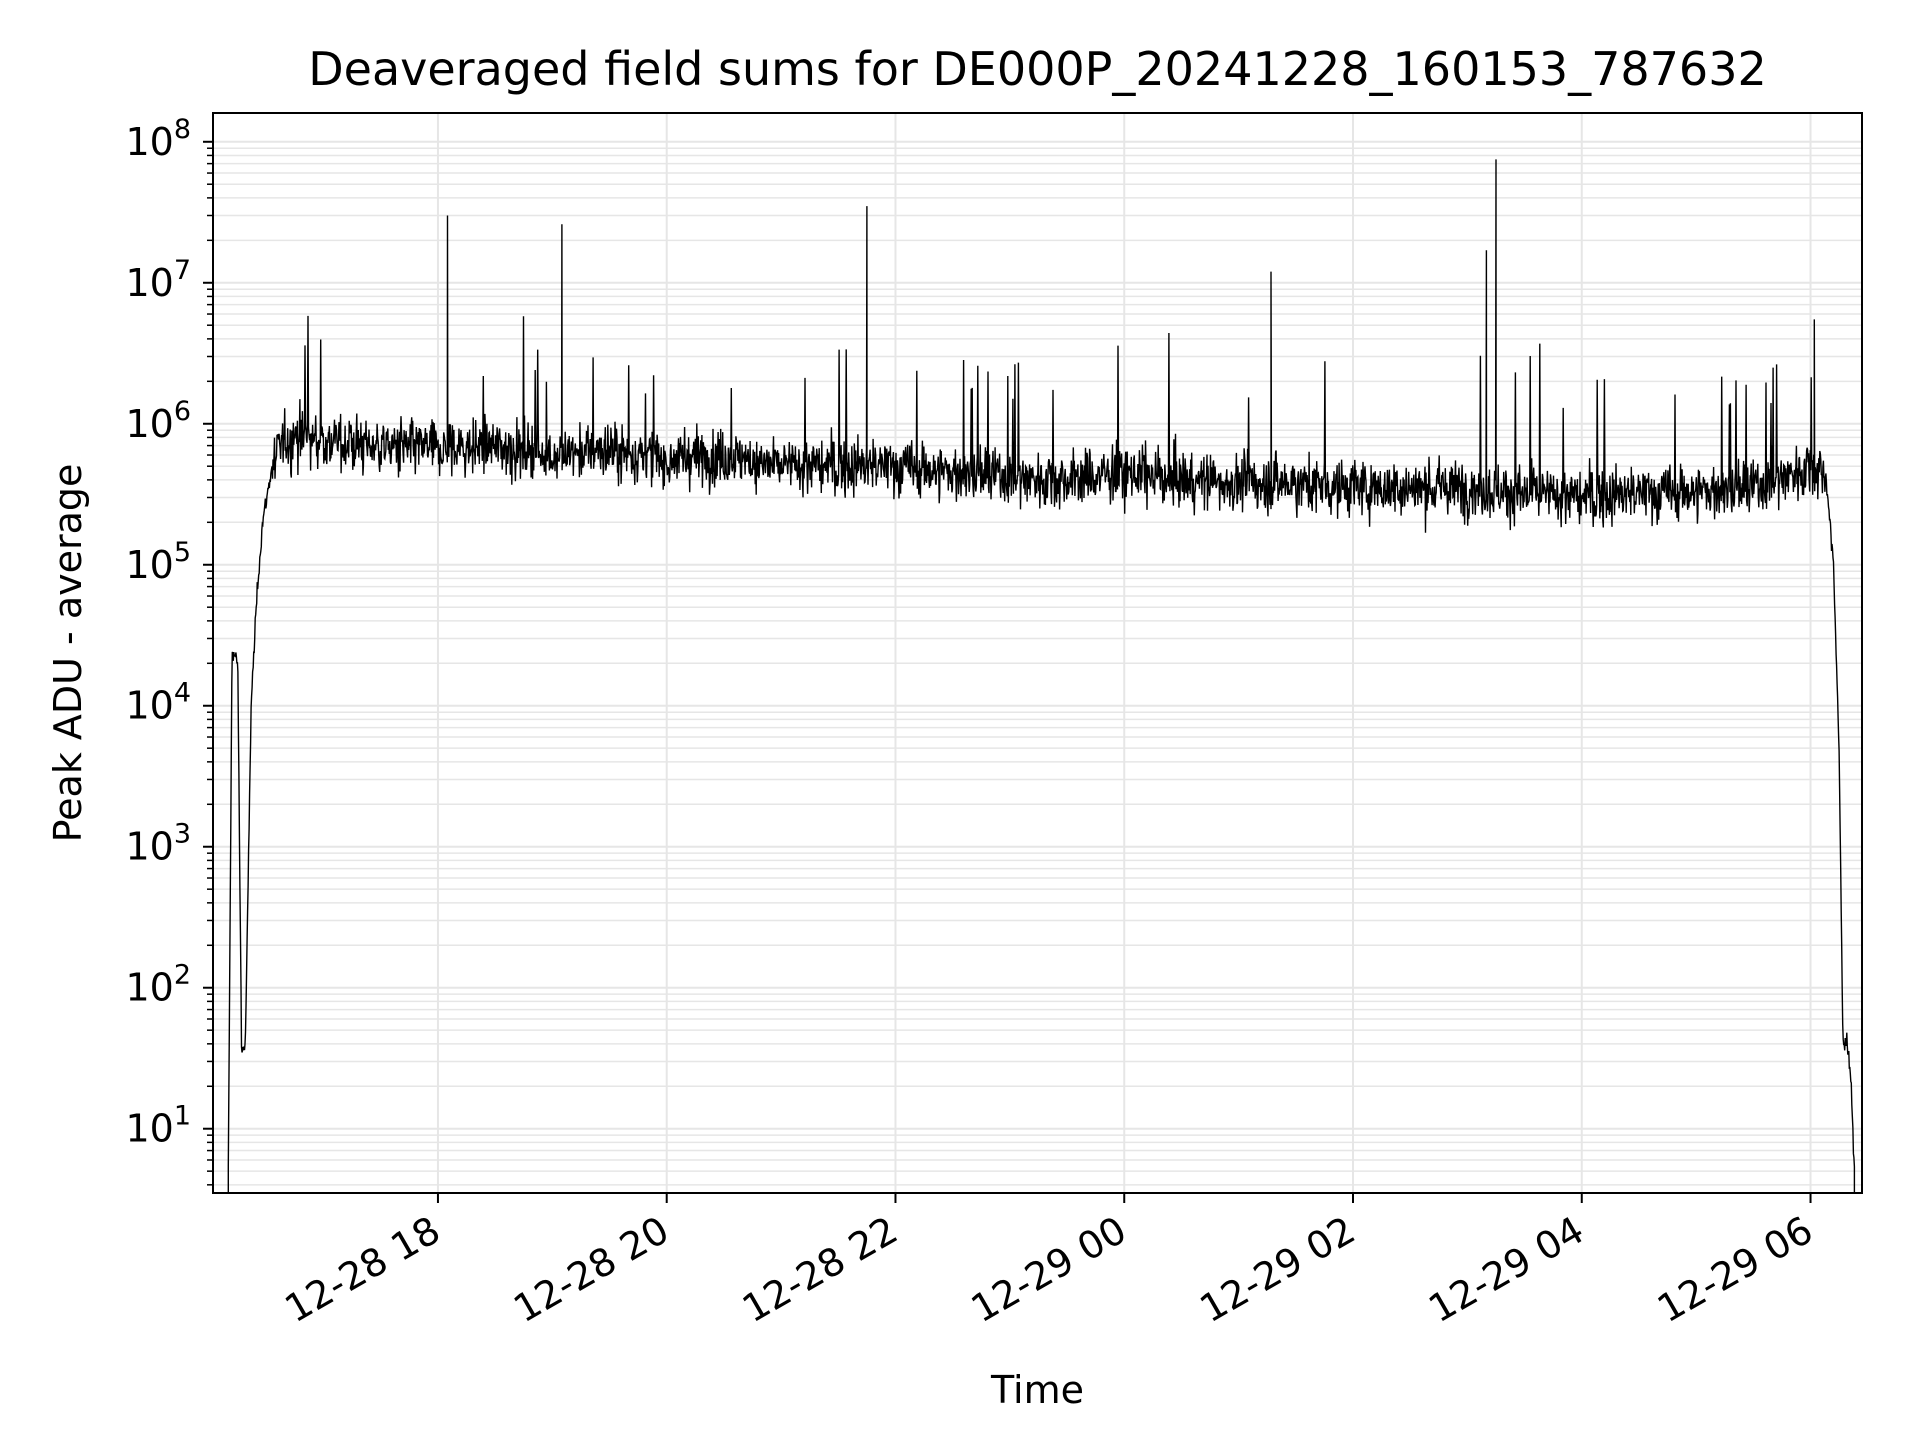 The width and height of the screenshot is (1920, 1440). Describe the element at coordinates (68, 653) in the screenshot. I see `y-axis-label: Peak ADU - average` at that location.